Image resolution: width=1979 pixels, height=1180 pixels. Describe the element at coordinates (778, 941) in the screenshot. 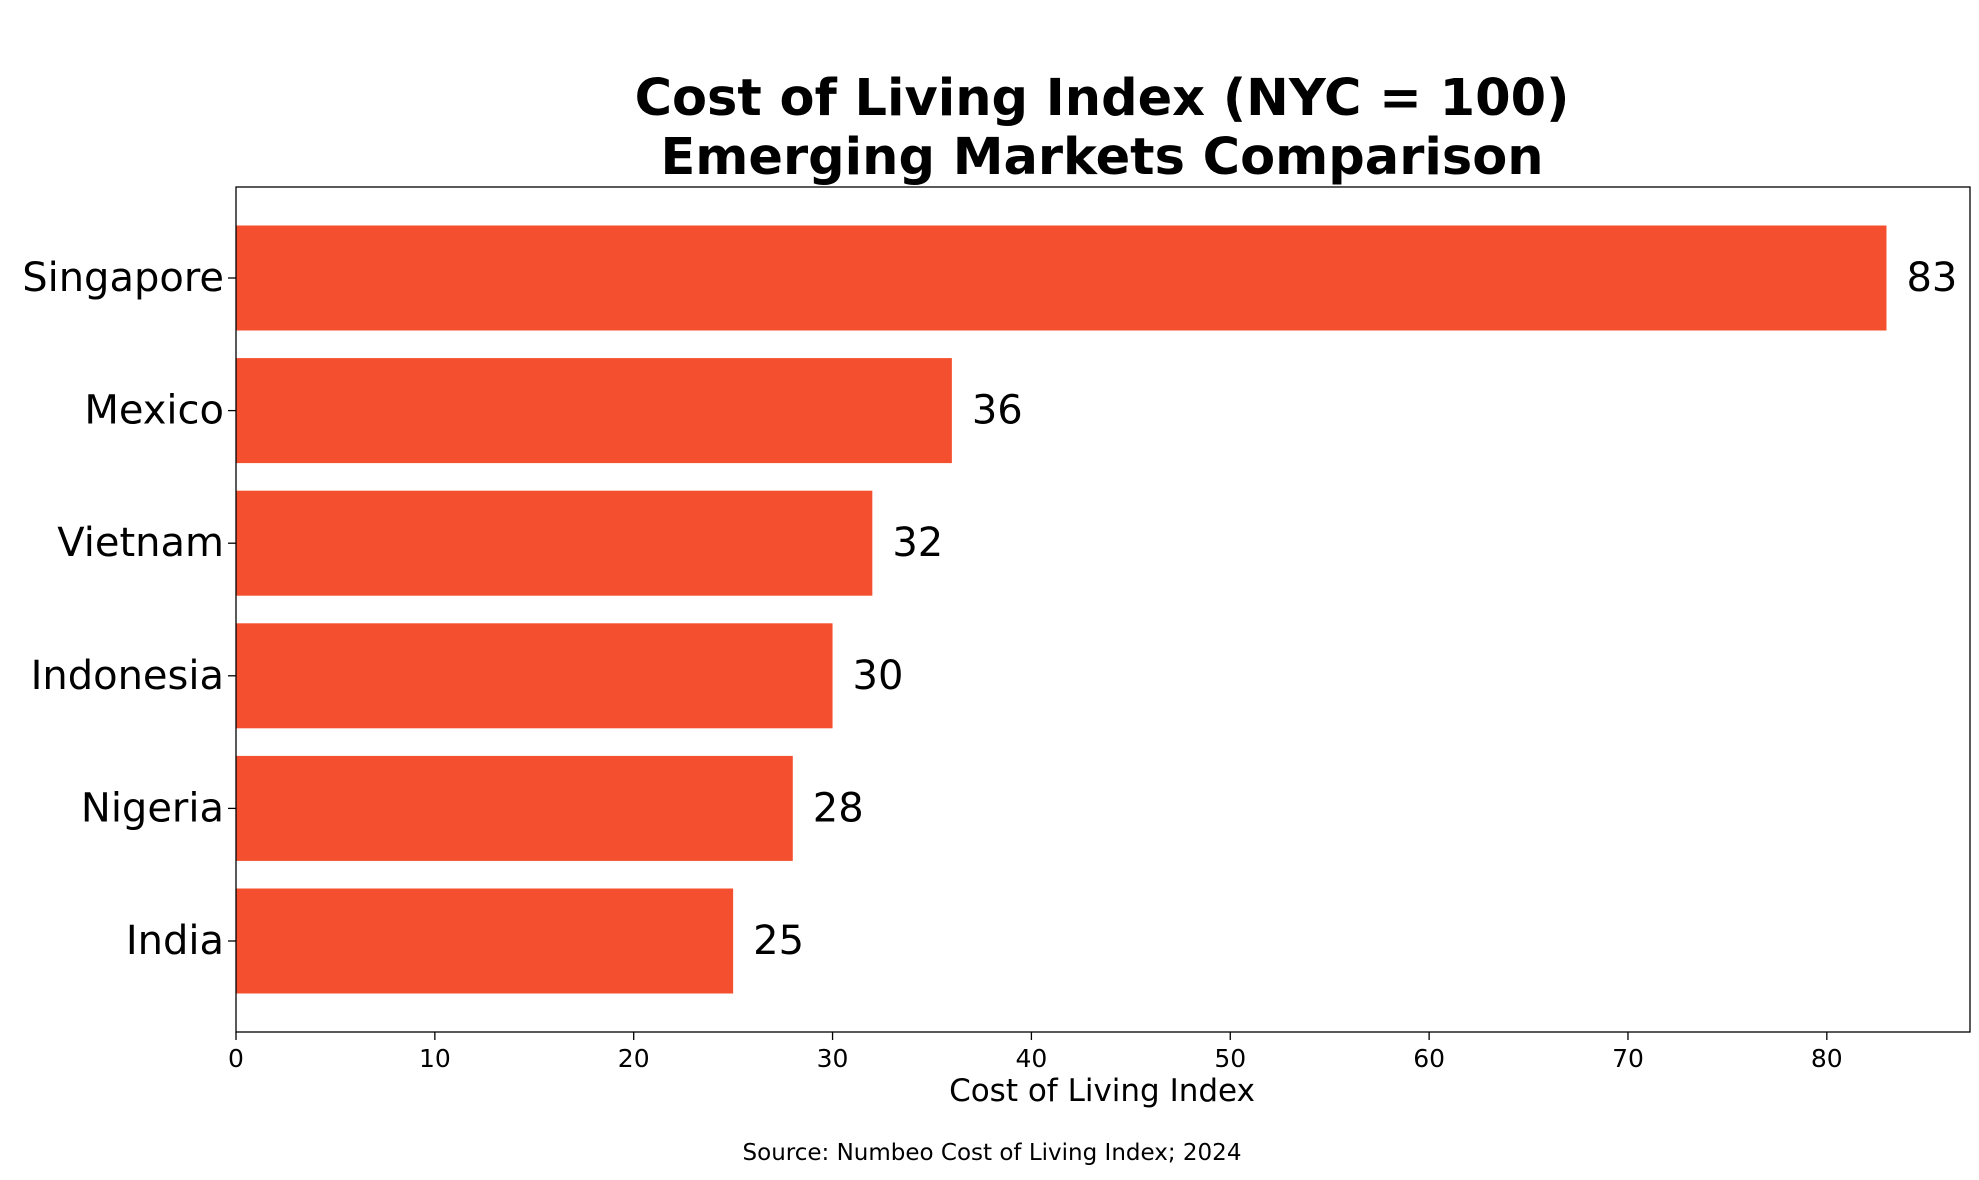

I see `data-label-india: 25` at that location.